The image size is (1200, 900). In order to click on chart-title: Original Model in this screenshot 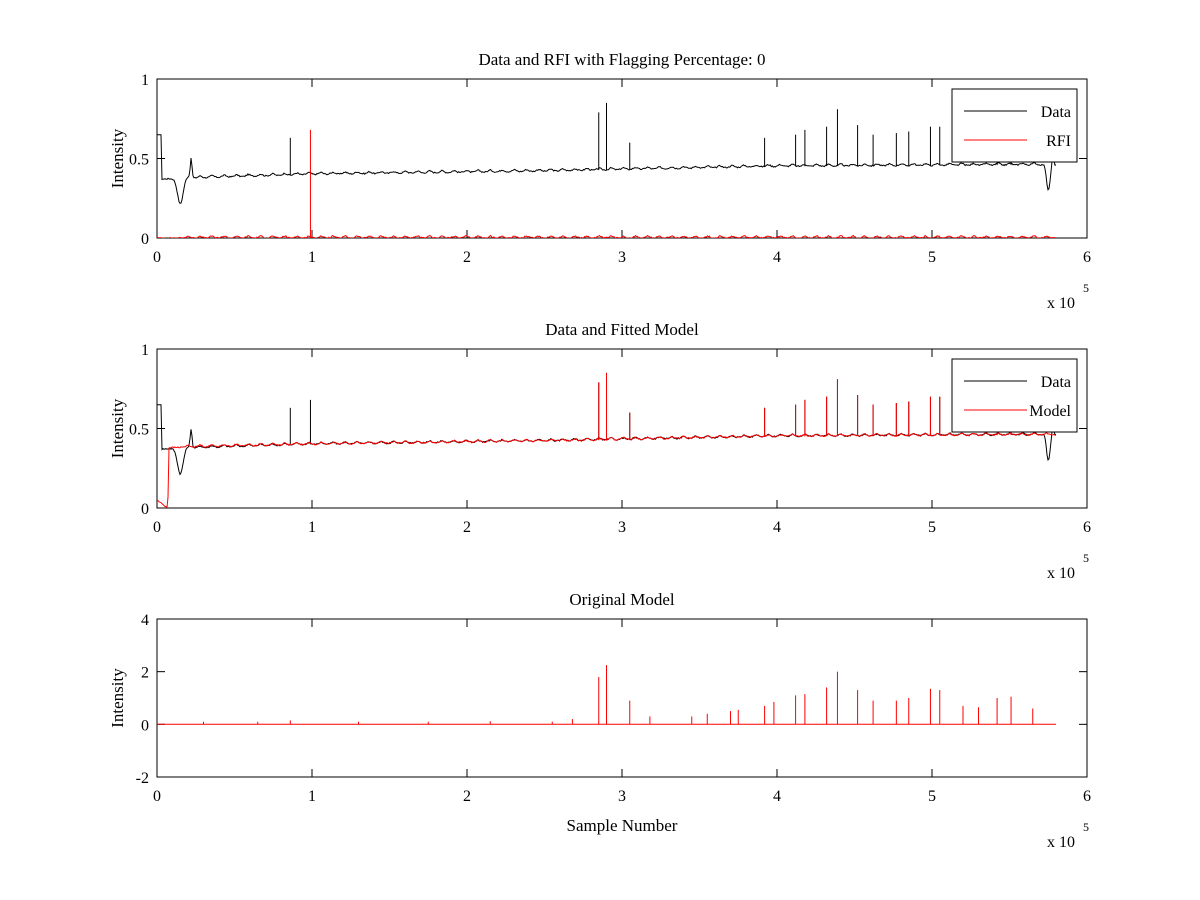, I will do `click(622, 599)`.